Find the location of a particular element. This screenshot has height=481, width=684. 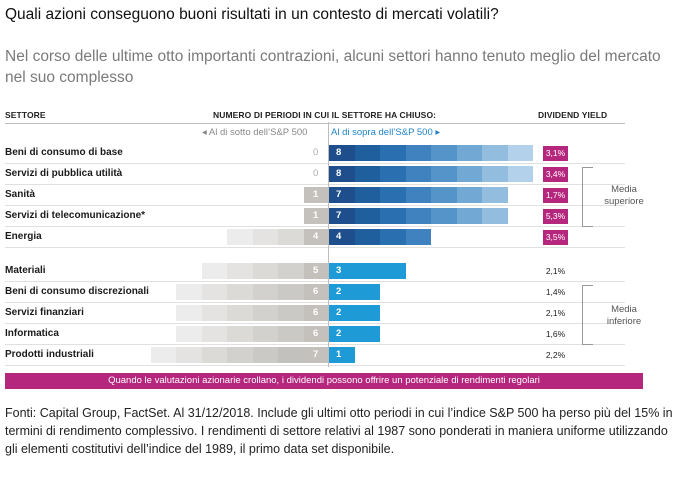

dividend-yield-value: 2,2% is located at coordinates (555, 355).